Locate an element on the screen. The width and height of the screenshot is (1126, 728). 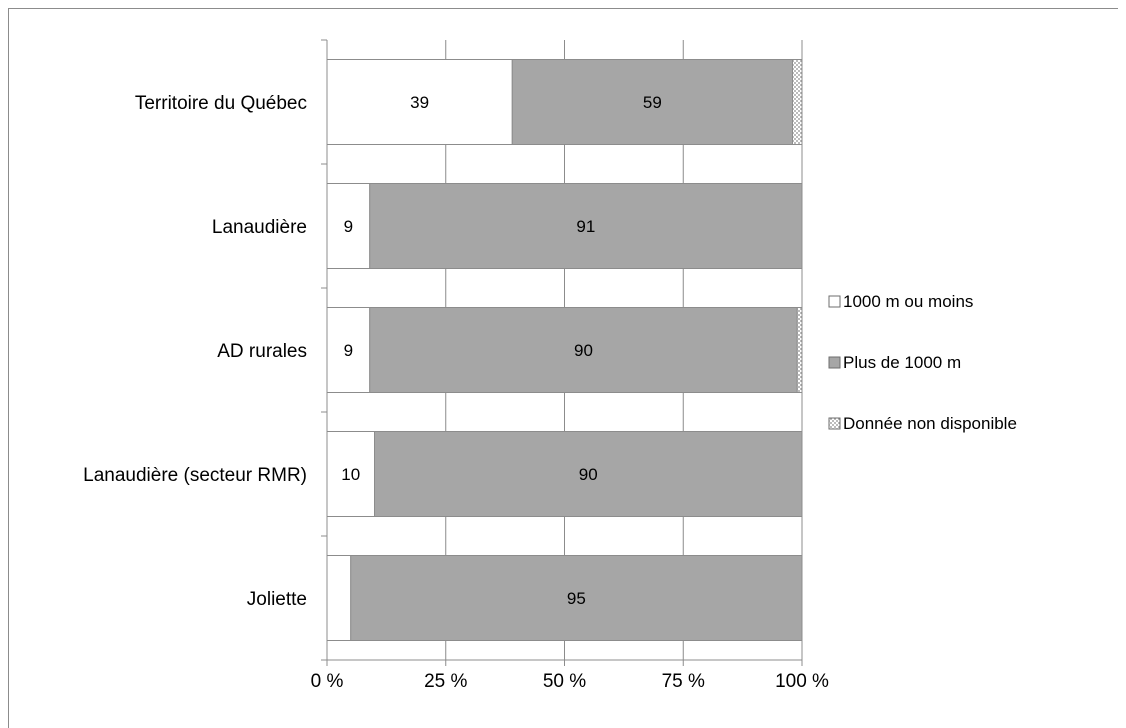
category-label: Lanaudière (secteur RMR) is located at coordinates (195, 475).